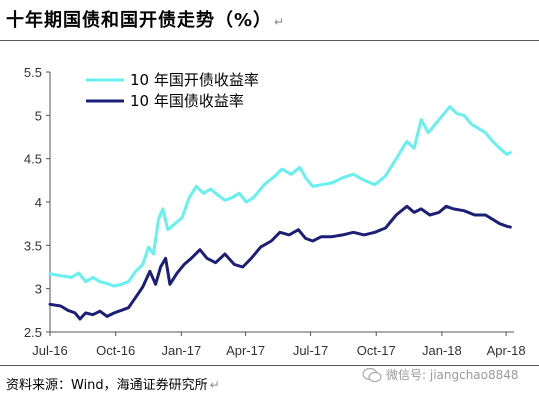  What do you see at coordinates (38, 115) in the screenshot?
I see `y-tick-label: 5` at bounding box center [38, 115].